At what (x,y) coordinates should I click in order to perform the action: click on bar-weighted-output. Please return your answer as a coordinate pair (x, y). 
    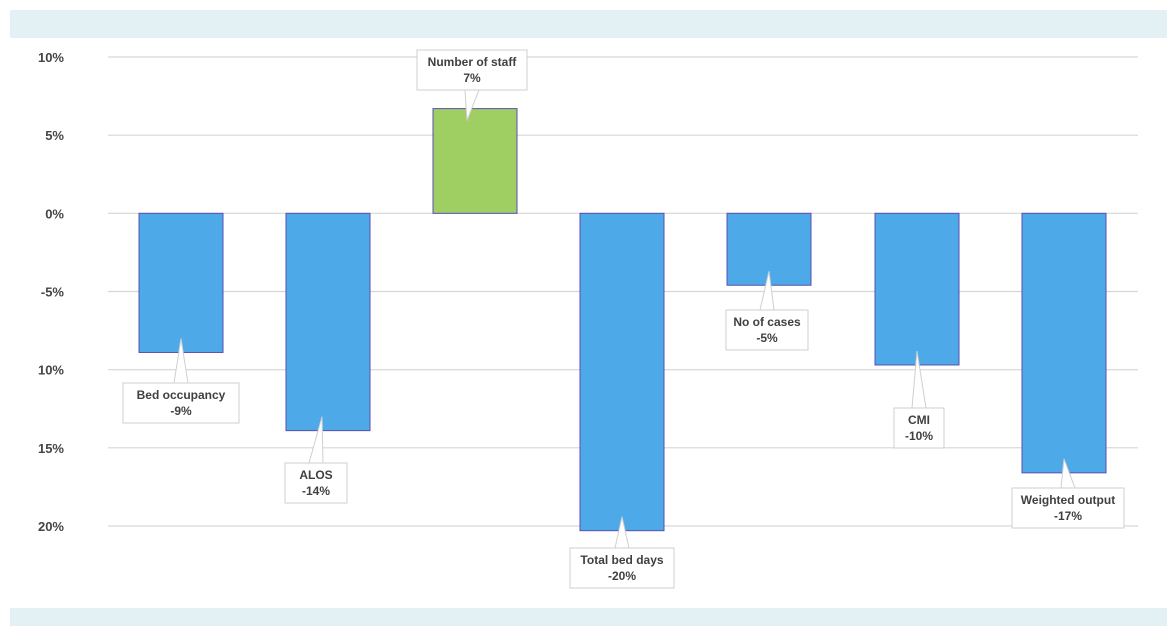
    Looking at the image, I should click on (1064, 343).